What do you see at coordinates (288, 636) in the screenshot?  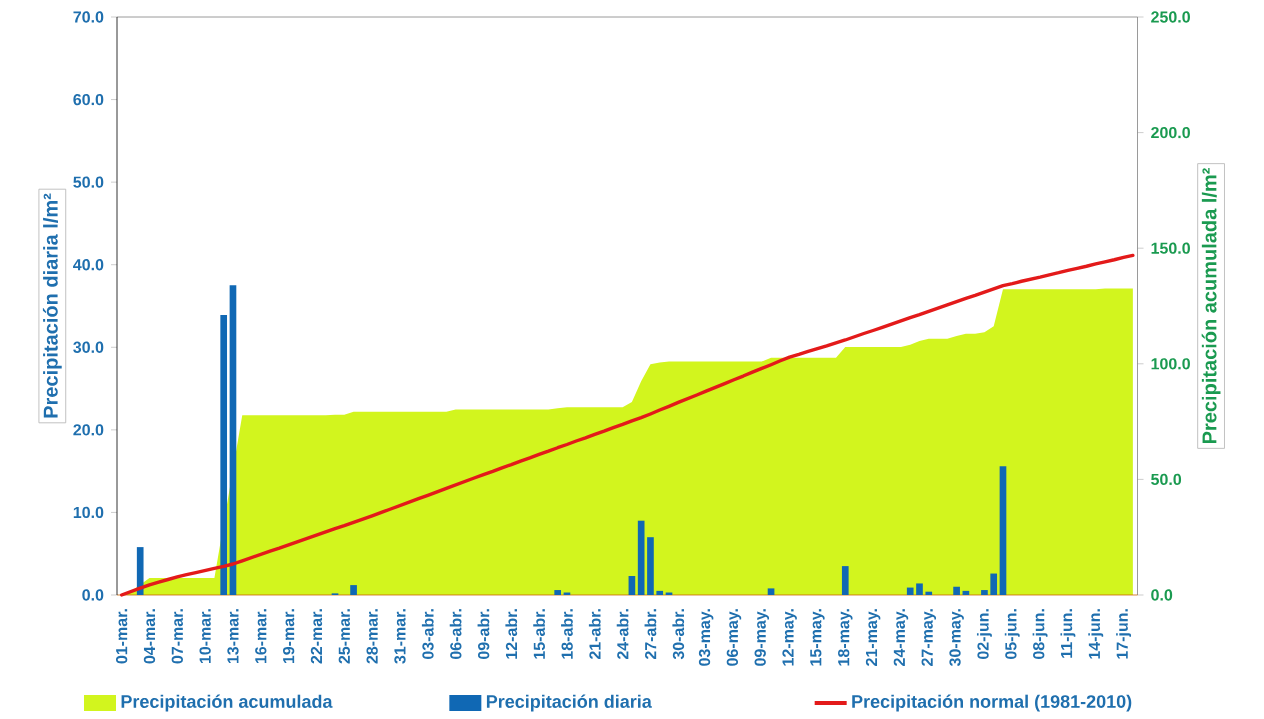 I see `x-tick-label: 19-mar.` at bounding box center [288, 636].